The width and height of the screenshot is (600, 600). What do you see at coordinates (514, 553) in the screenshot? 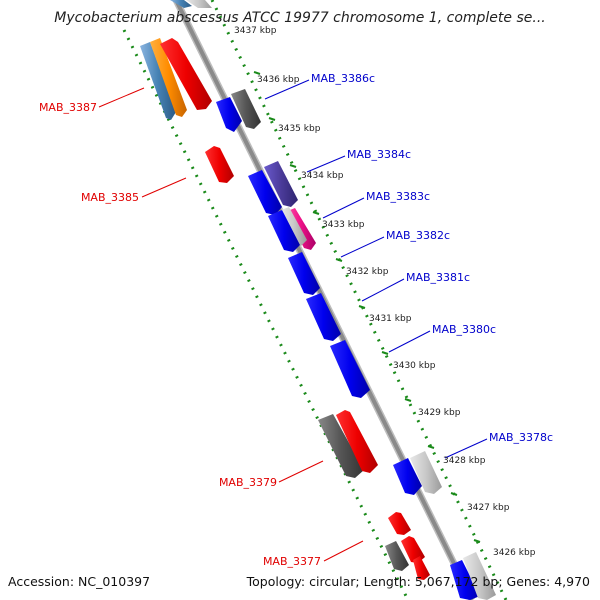
I see `tick-label: 3426 kbp` at bounding box center [514, 553].